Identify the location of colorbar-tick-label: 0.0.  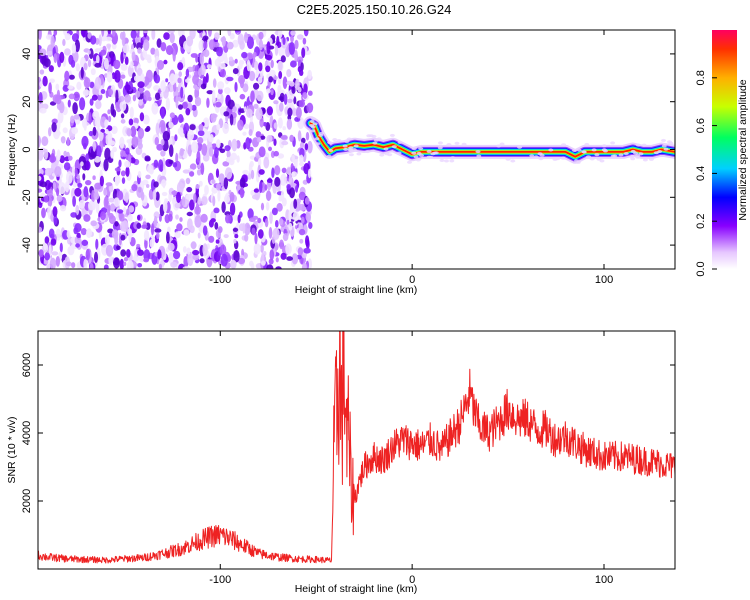
(701, 268).